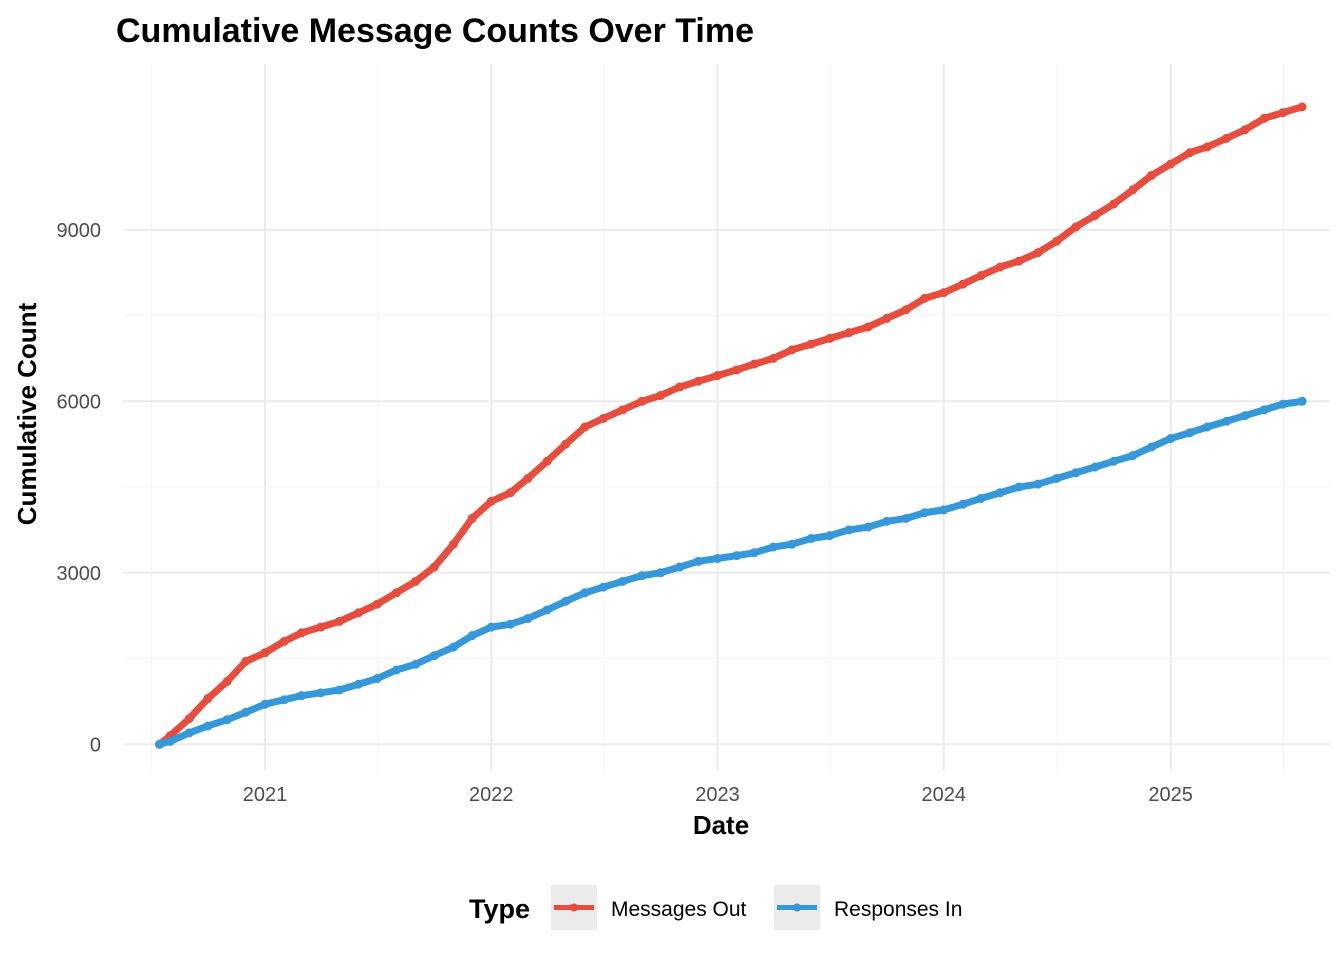  Describe the element at coordinates (27, 413) in the screenshot. I see `y-axis-title: Cumulative Count` at that location.